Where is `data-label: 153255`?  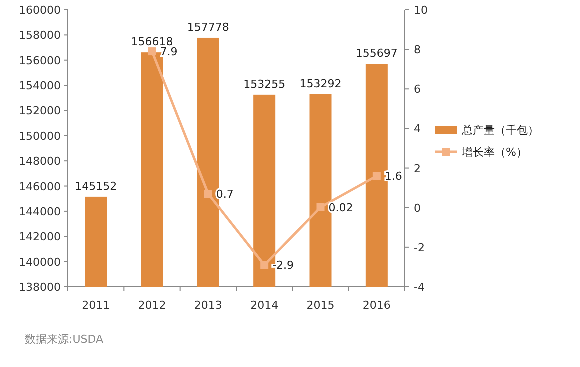 data-label: 153255 is located at coordinates (265, 84).